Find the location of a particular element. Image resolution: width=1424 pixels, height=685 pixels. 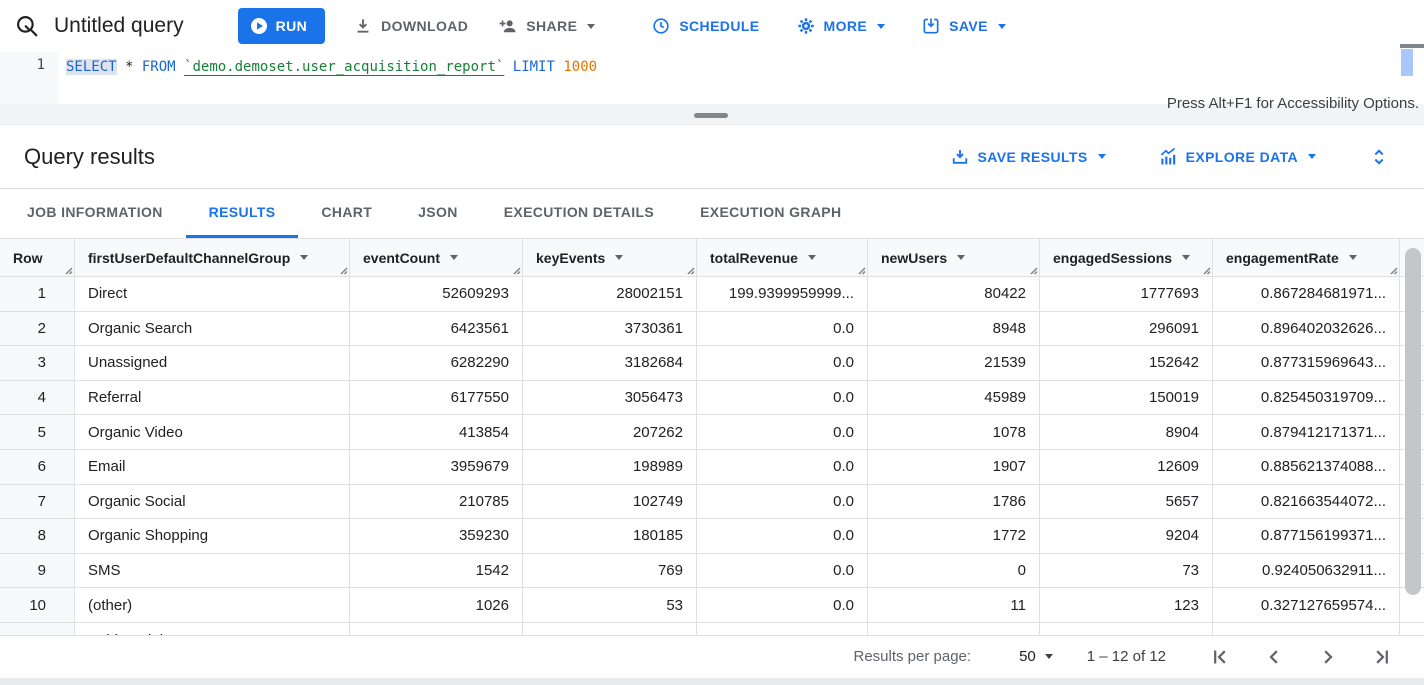

column-header-label: keyEvents is located at coordinates (571, 257).